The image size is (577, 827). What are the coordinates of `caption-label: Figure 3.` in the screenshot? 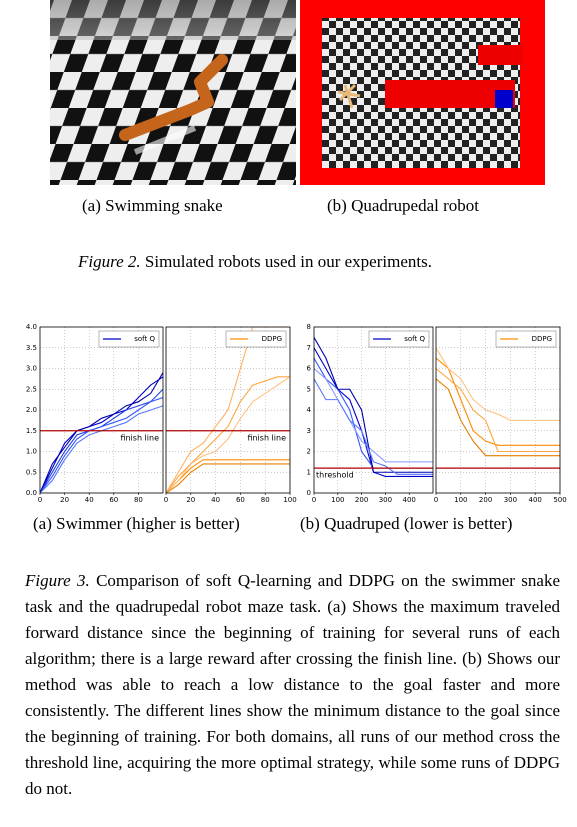 It's located at (57, 580).